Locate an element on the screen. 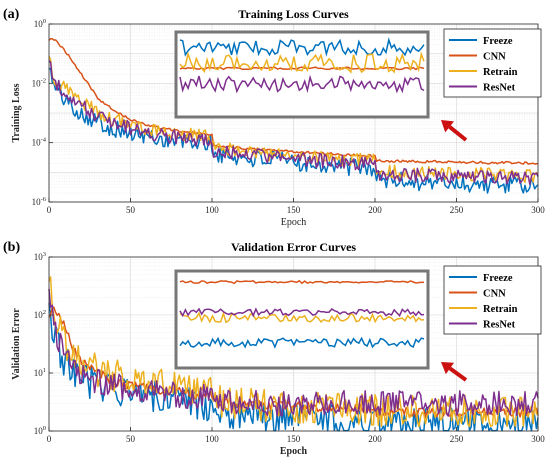  y-tick-label: 10¹ is located at coordinates (40, 372).